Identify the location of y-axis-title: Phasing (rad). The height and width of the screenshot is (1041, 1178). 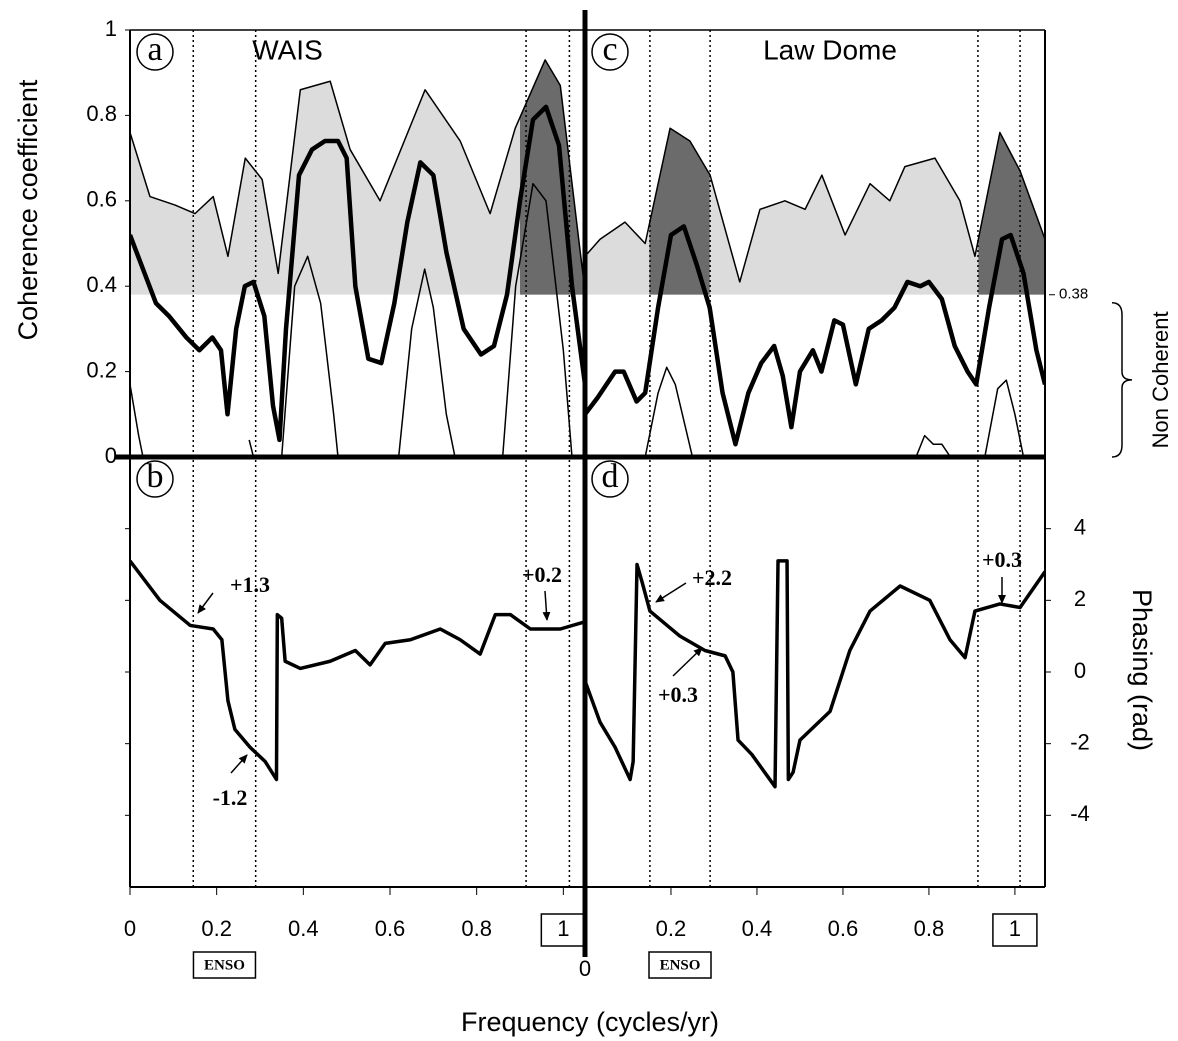
(1142, 670).